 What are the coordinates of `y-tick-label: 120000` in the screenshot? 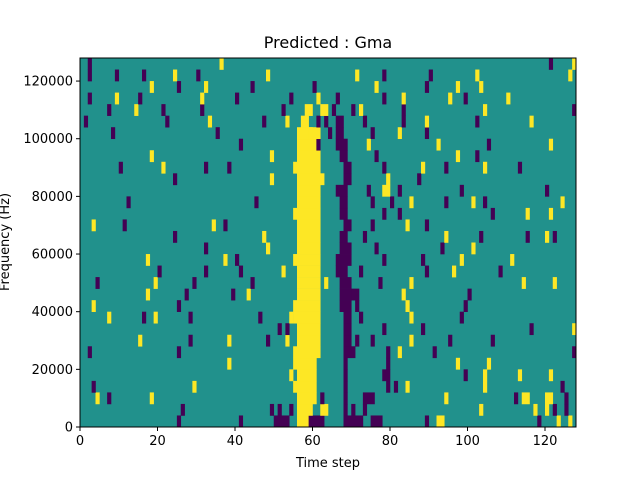 It's located at (48, 82).